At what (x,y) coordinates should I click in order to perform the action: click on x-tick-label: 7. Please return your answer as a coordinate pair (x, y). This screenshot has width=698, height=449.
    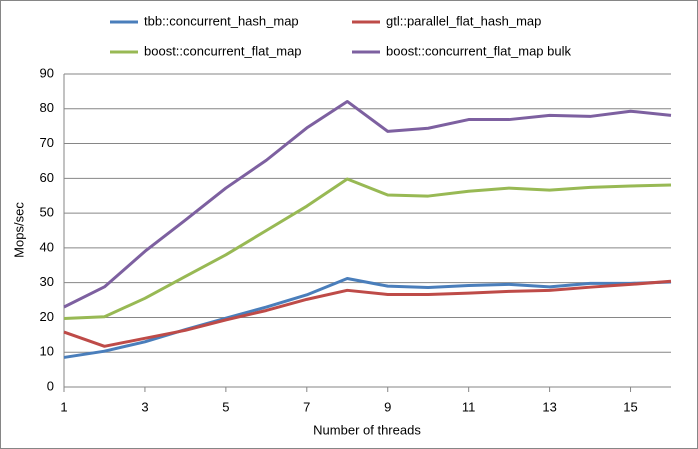
    Looking at the image, I should click on (306, 406).